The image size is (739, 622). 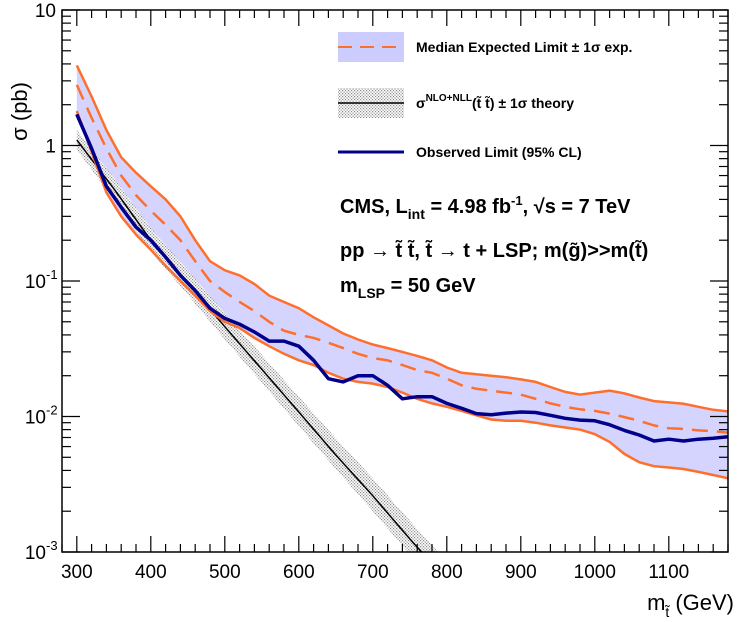 I want to click on x-tick-label: 1000, so click(x=595, y=572).